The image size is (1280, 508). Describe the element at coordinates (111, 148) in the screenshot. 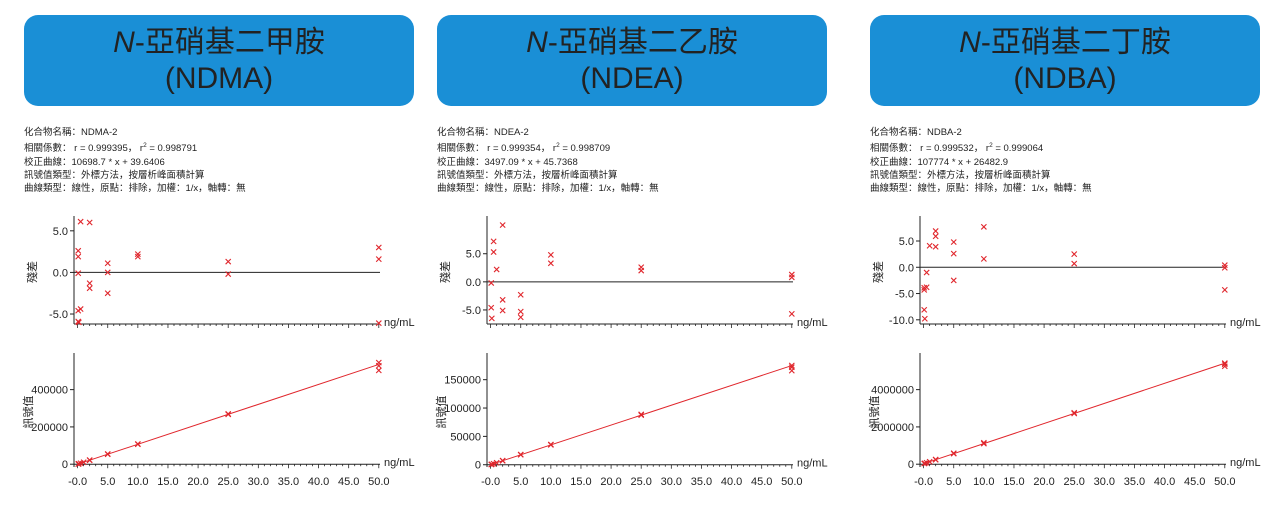

I see `info-correlation: 相關係數： r = 0.999395， r2 = 0.998791` at that location.